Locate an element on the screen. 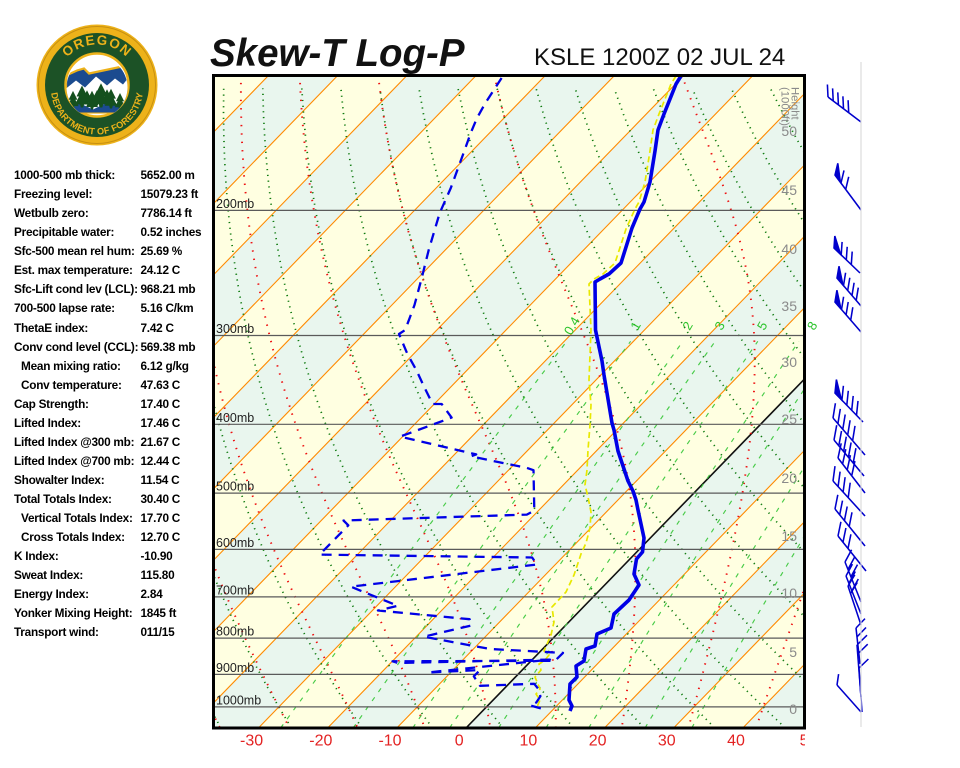 This screenshot has width=960, height=768. svg-text: 1000mb is located at coordinates (238, 700).